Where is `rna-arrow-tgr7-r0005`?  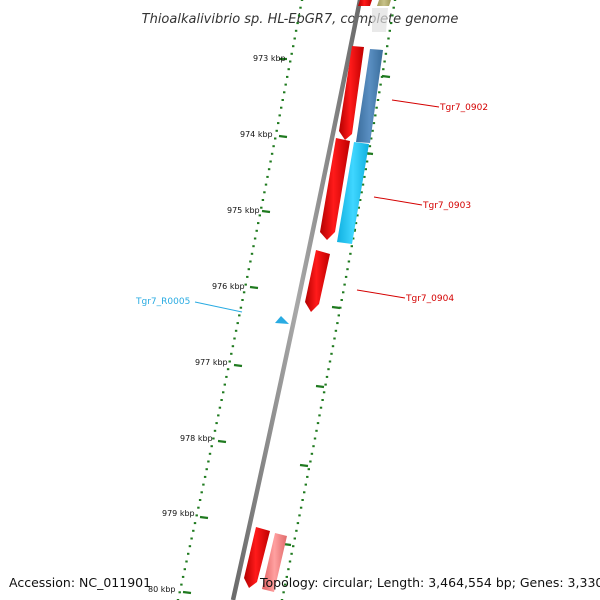
rna-arrow-tgr7-r0005 is located at coordinates (282, 320).